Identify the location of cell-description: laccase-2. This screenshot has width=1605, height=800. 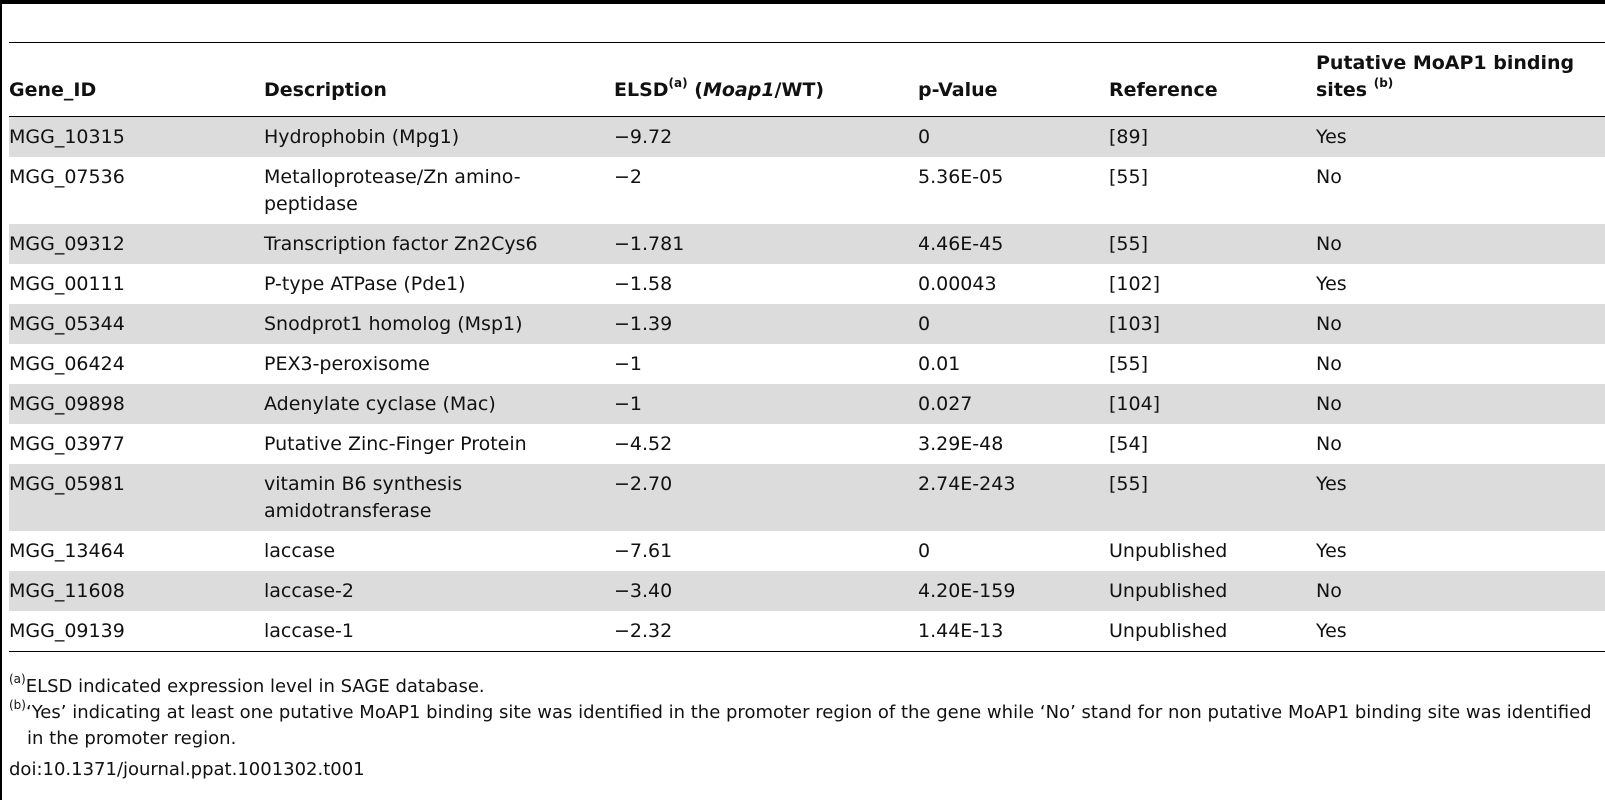
(309, 591).